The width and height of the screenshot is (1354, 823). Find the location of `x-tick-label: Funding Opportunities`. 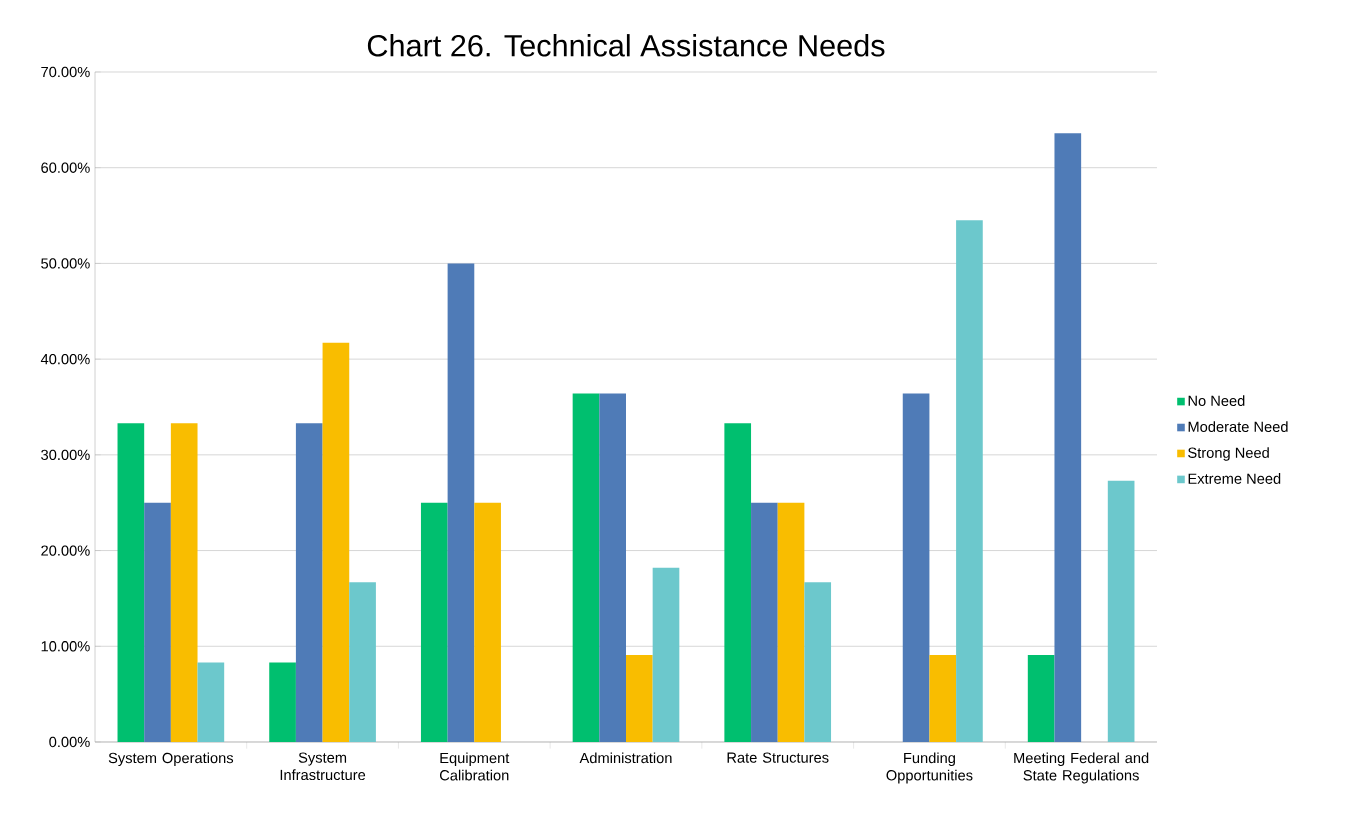

x-tick-label: Funding Opportunities is located at coordinates (929, 768).